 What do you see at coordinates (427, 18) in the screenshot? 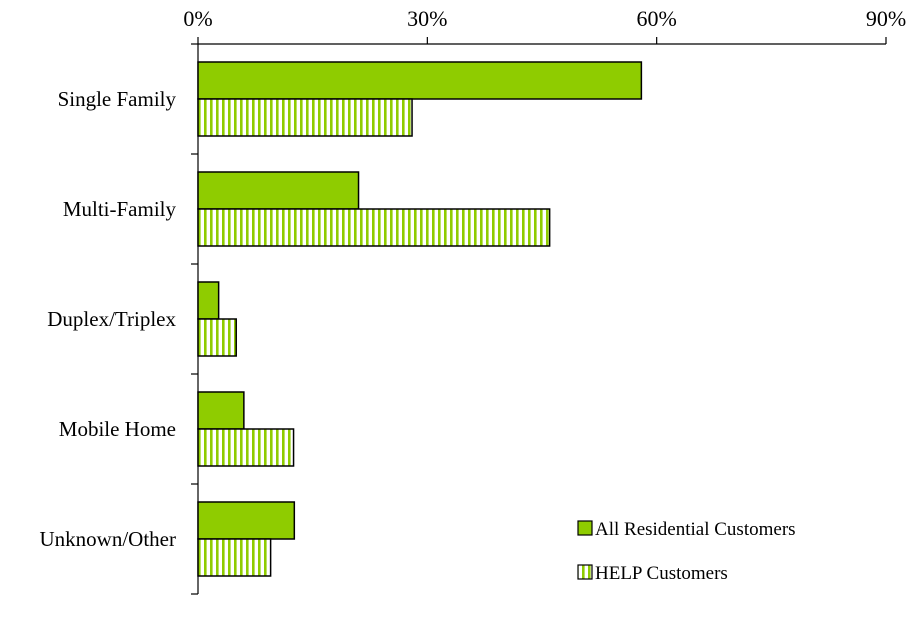
I see `x-tick-label: 30%` at bounding box center [427, 18].